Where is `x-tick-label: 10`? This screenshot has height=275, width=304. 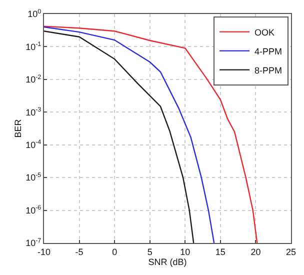 x-tick-label: 10 is located at coordinates (185, 251).